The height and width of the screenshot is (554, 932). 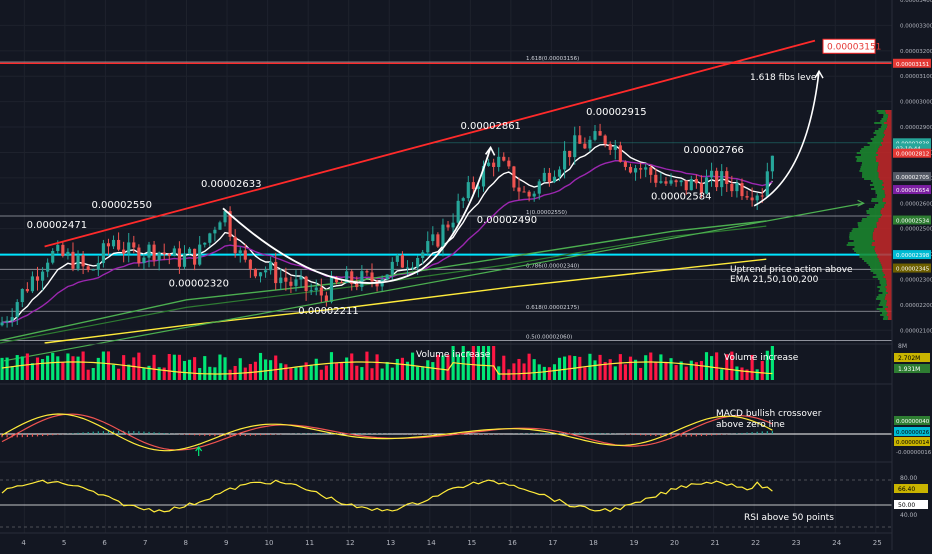 I want to click on time-tick-label: 15, so click(x=471, y=543).